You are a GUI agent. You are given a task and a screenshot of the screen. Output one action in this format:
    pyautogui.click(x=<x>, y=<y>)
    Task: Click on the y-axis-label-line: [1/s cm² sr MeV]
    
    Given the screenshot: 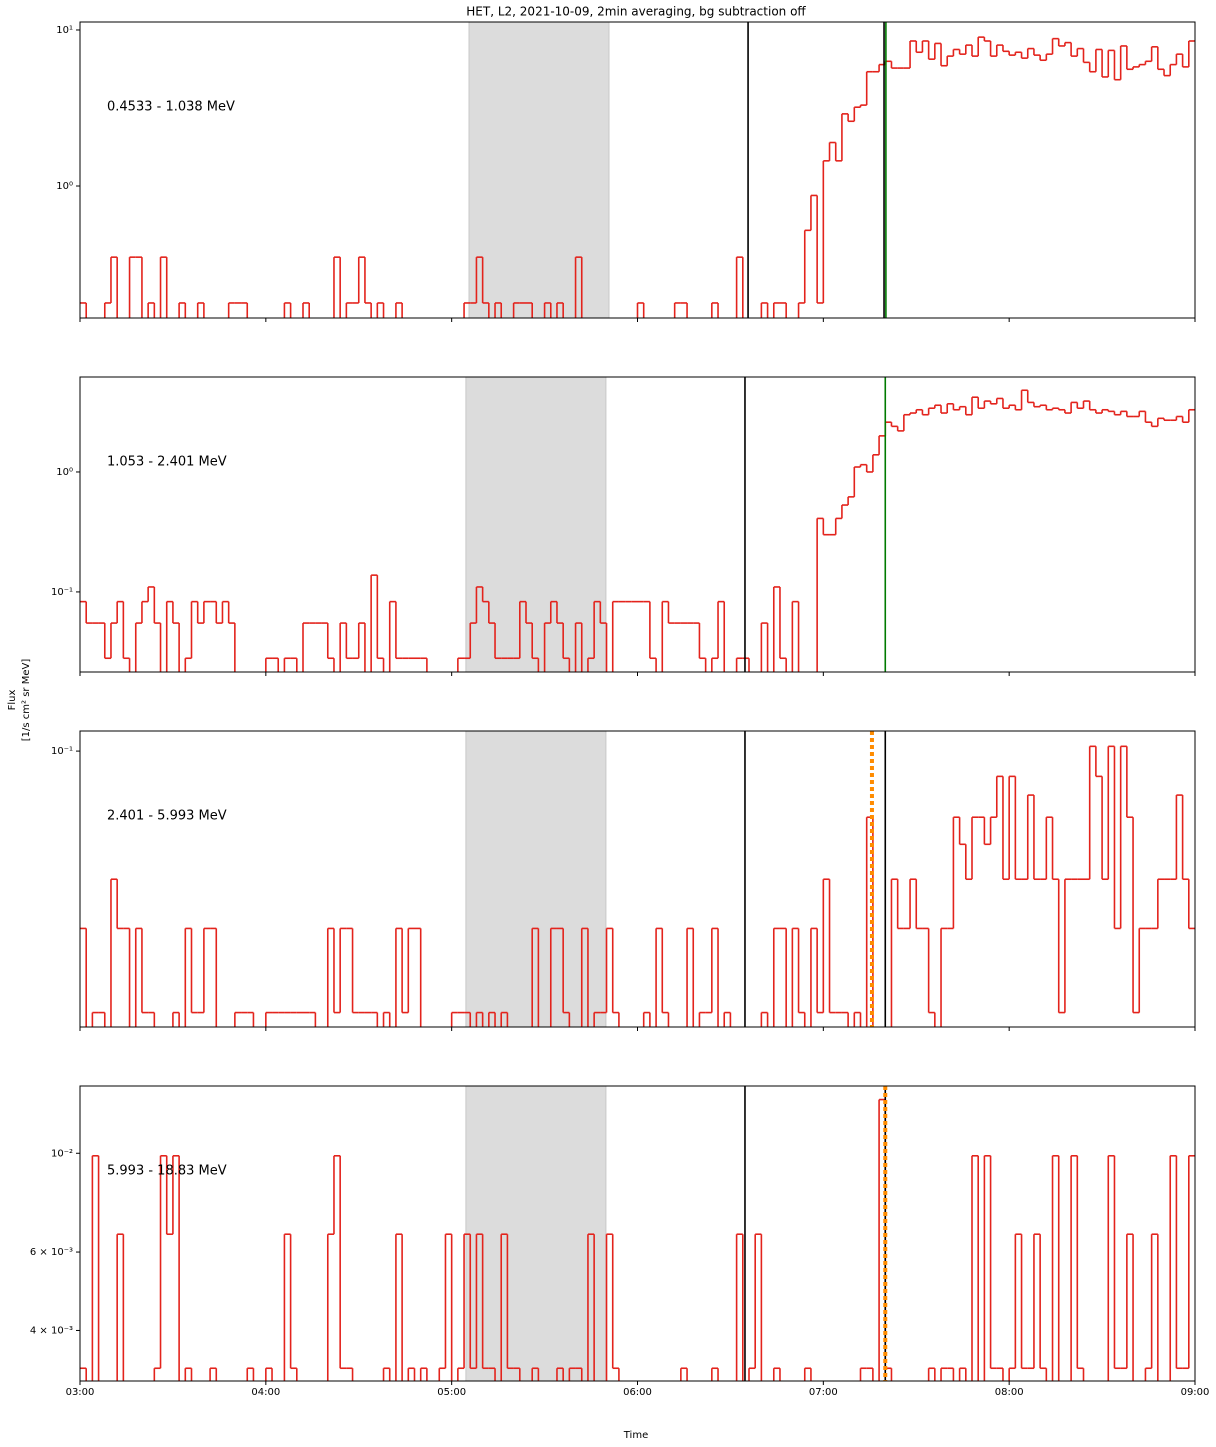 What is the action you would take?
    pyautogui.click(x=26, y=700)
    